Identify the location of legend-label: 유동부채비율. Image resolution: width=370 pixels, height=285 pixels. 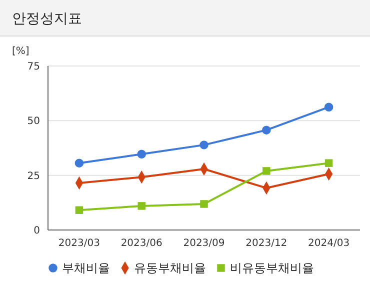
(170, 268).